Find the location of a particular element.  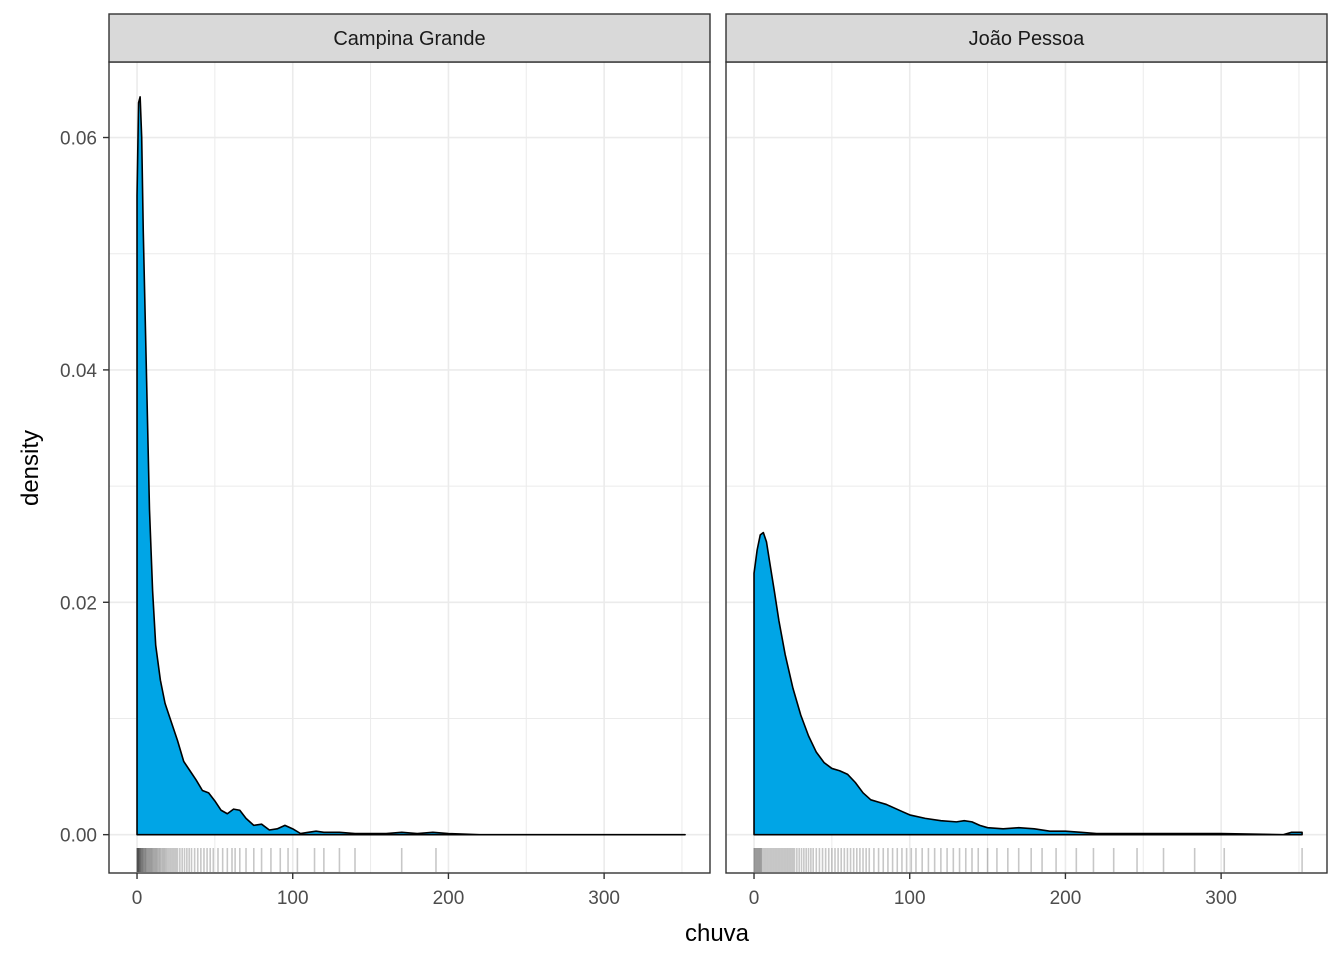

facet-strip-label: Campina Grande is located at coordinates (409, 39).